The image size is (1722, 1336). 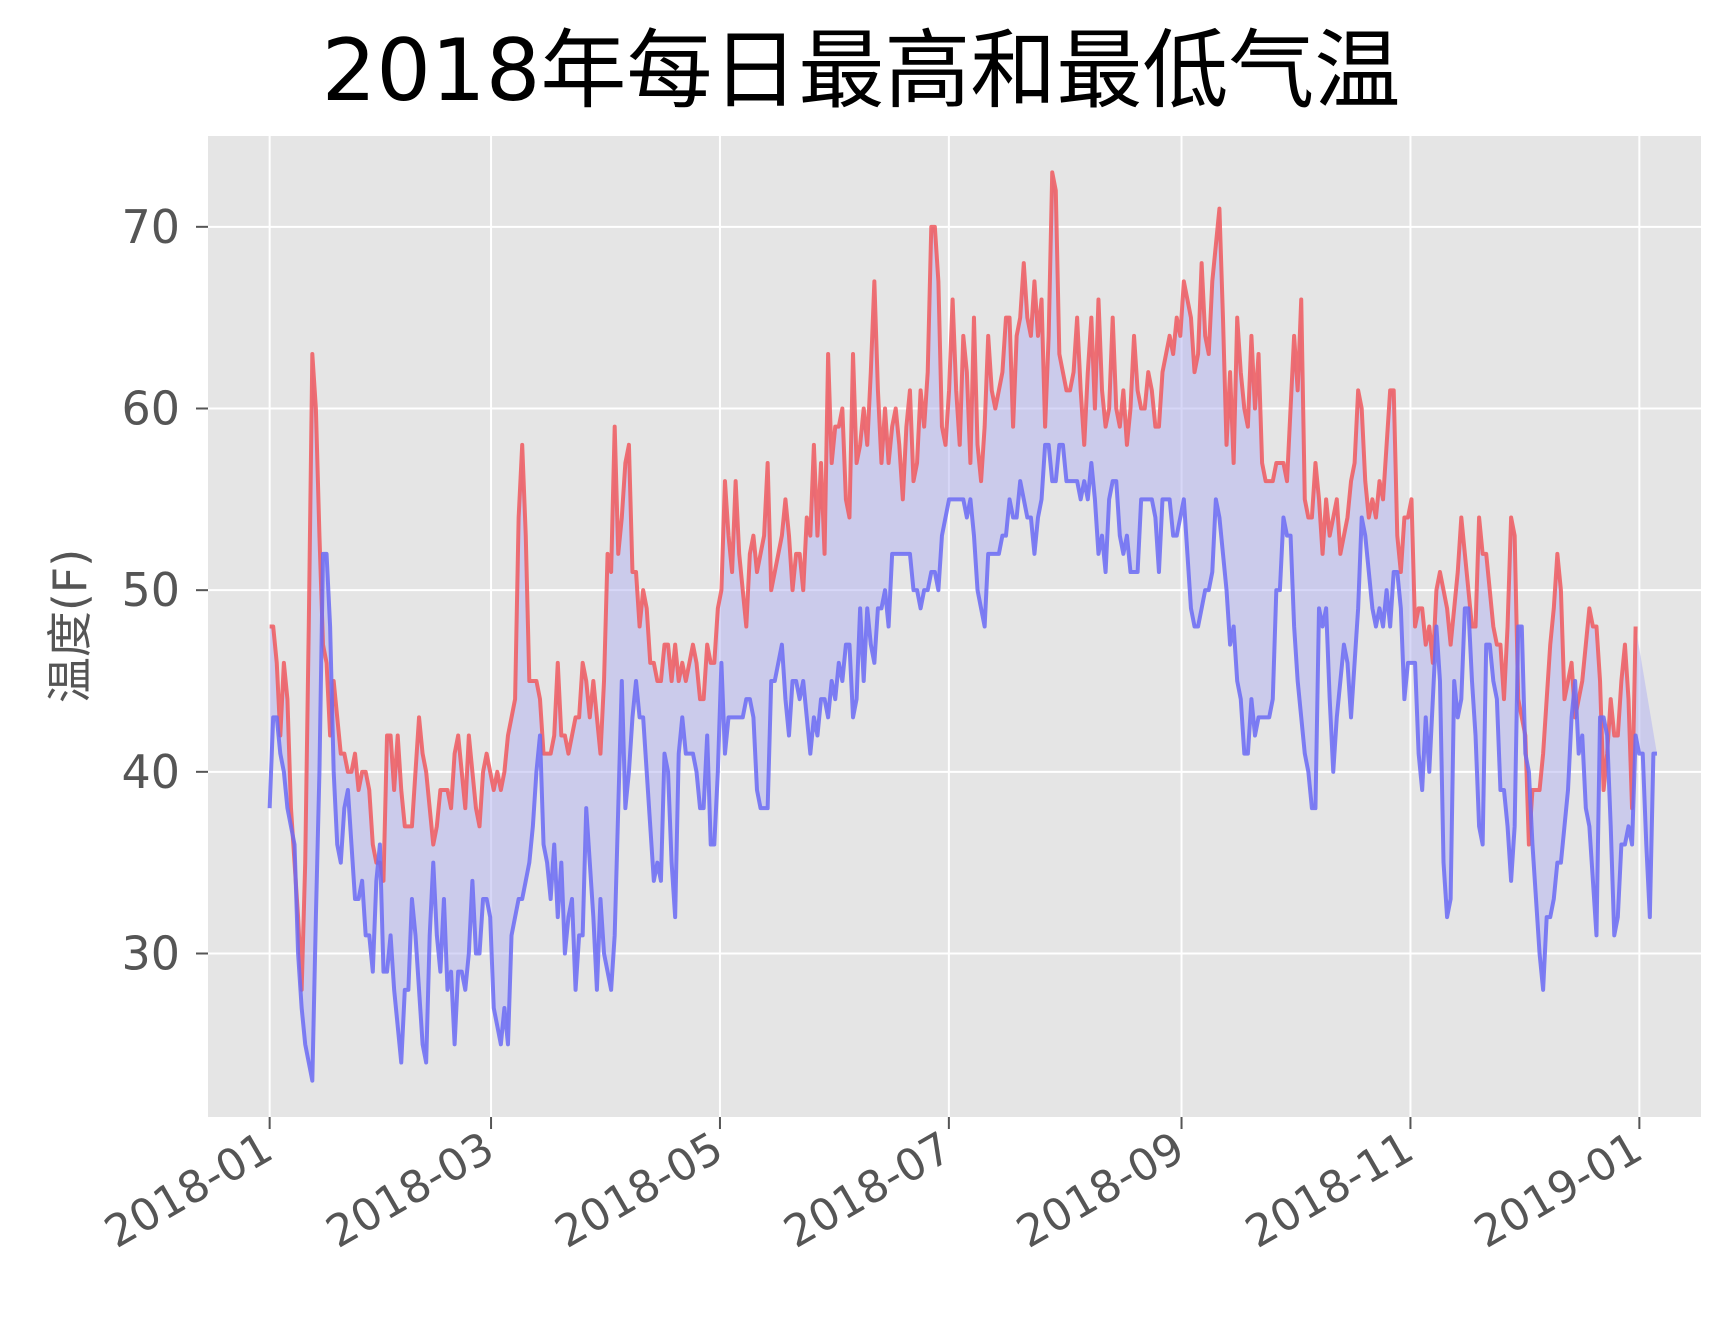 I want to click on x-tick-label: 2018-11, so click(x=1329, y=1190).